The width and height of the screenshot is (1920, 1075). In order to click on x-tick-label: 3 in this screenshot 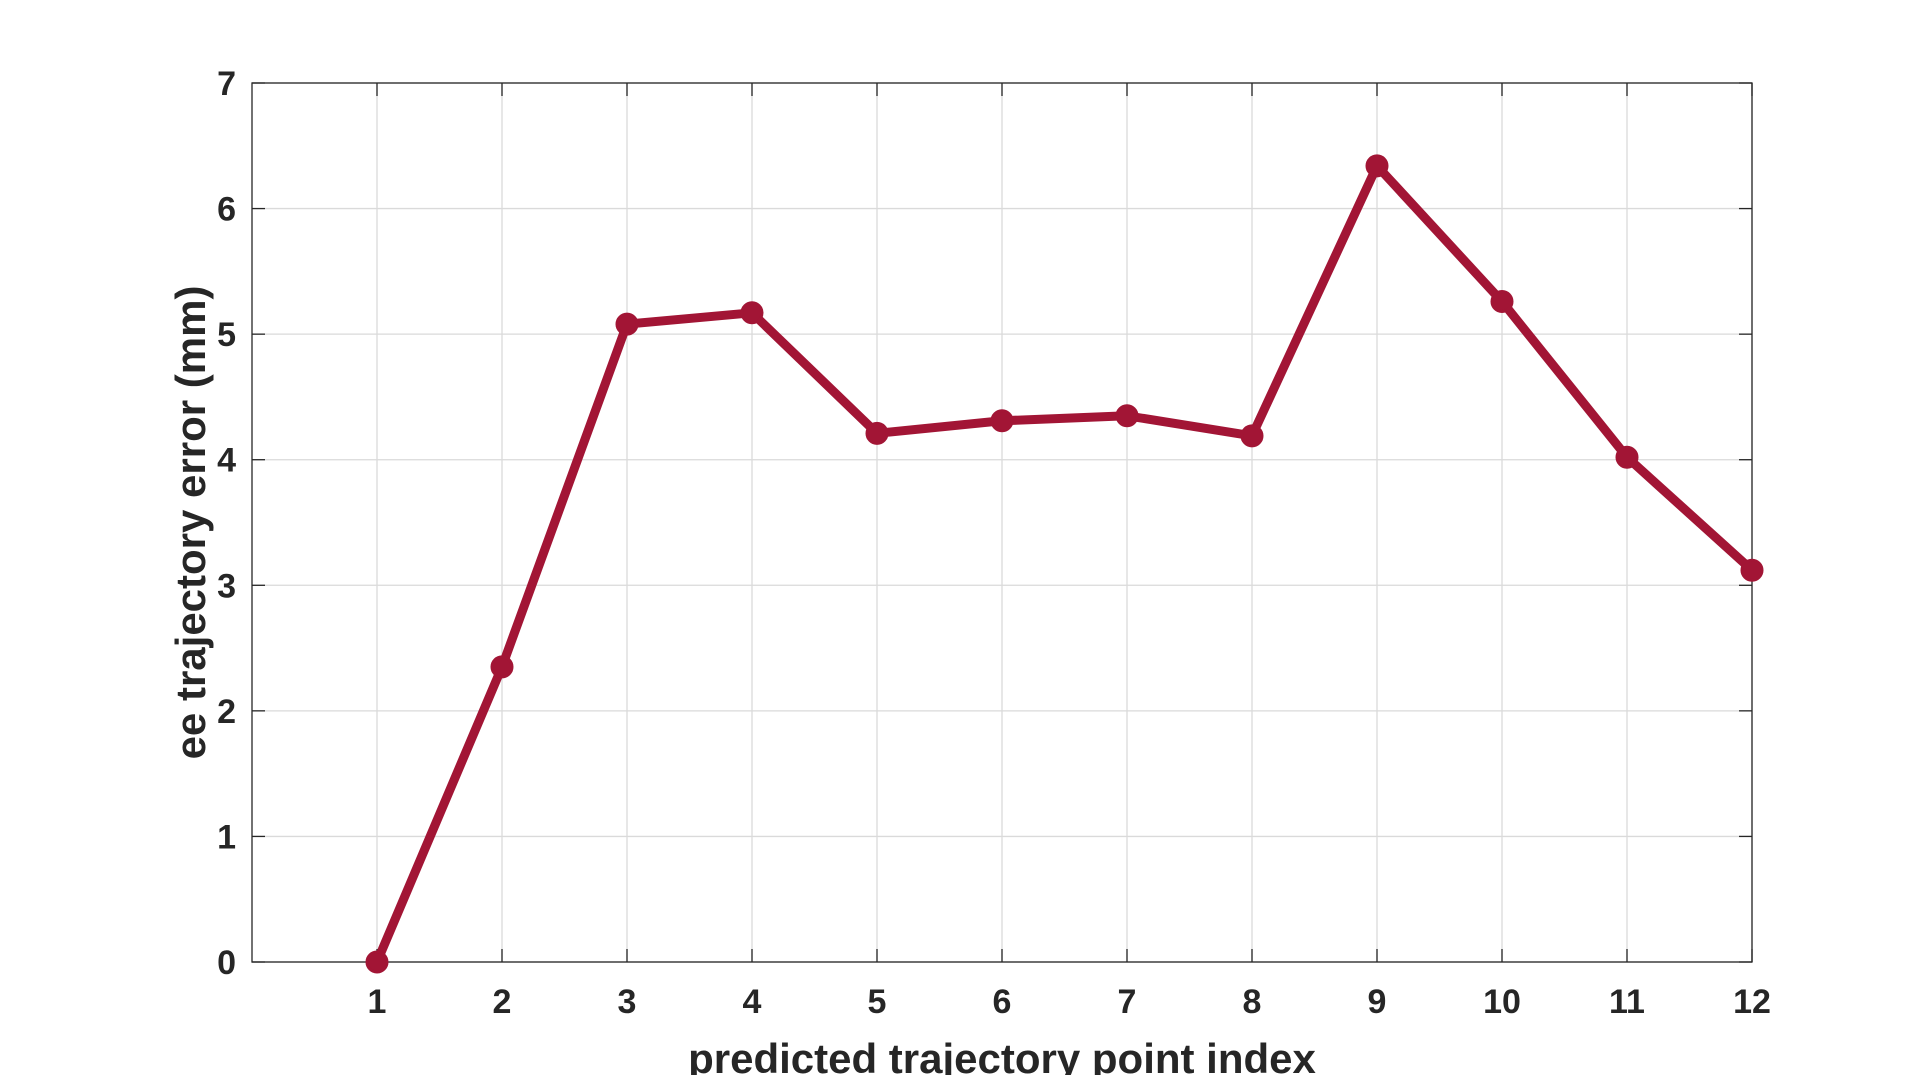, I will do `click(627, 1002)`.